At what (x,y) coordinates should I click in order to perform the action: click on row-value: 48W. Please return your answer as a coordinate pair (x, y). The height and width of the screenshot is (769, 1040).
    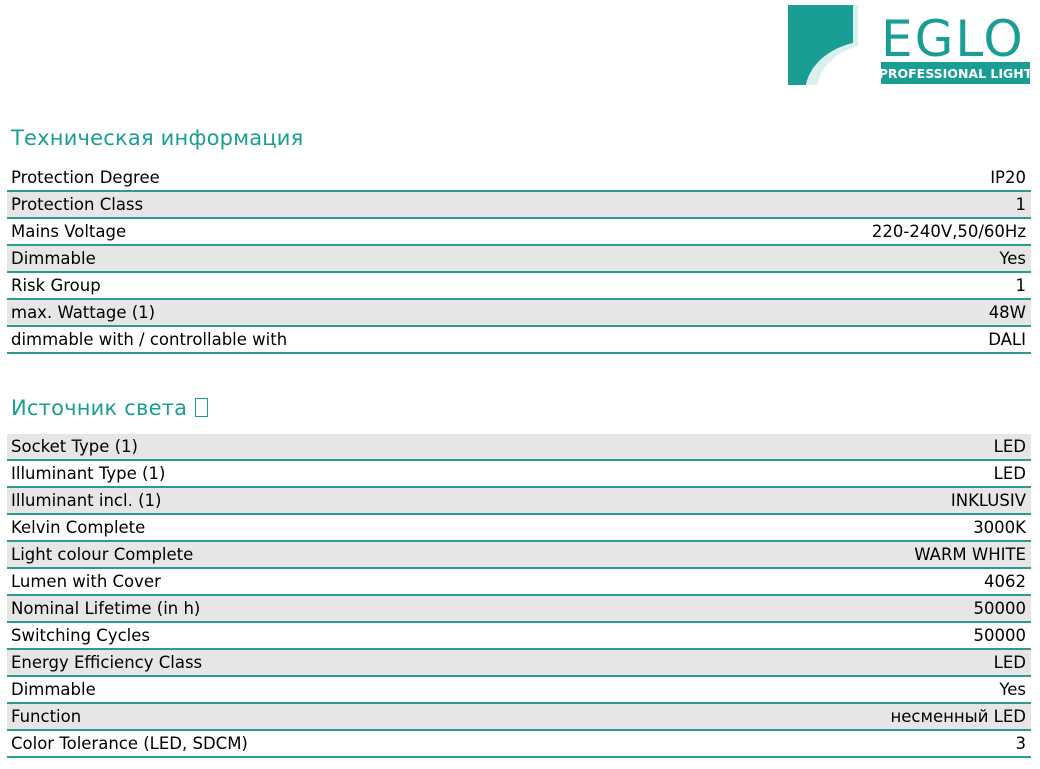
    Looking at the image, I should click on (1007, 312).